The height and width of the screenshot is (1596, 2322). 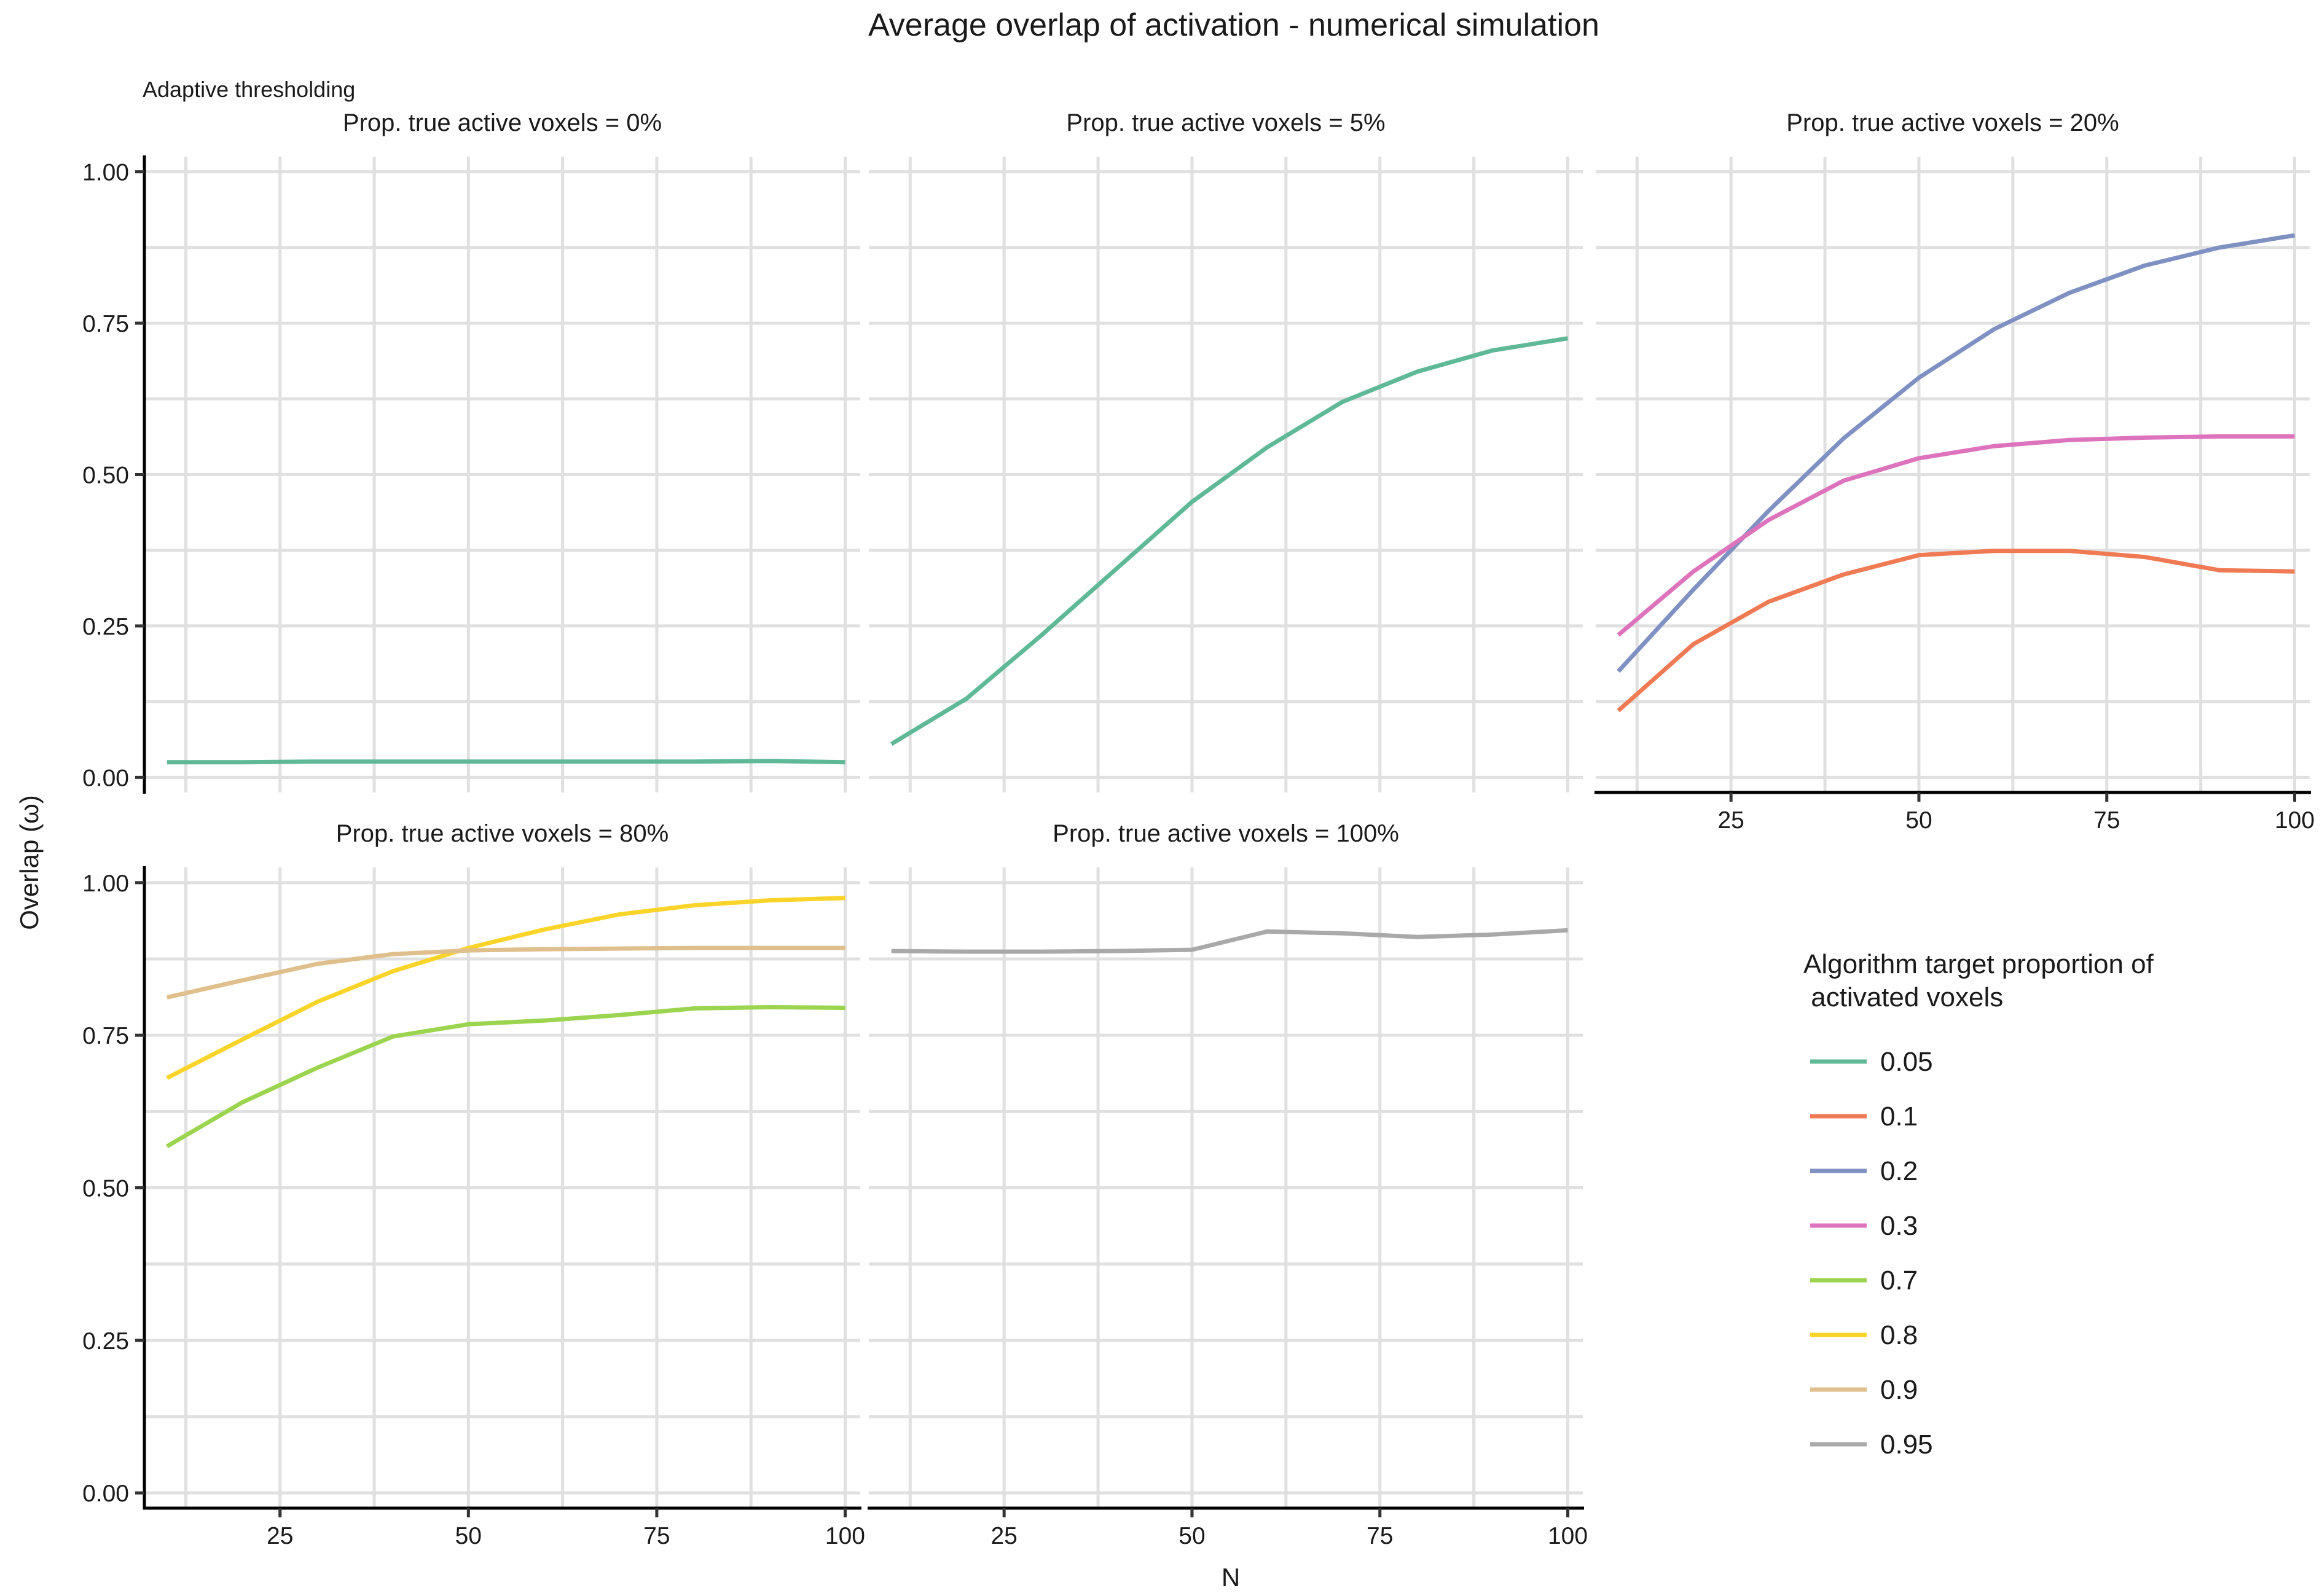 What do you see at coordinates (1226, 834) in the screenshot?
I see `facet-title: Prop. true active voxels = 100%` at bounding box center [1226, 834].